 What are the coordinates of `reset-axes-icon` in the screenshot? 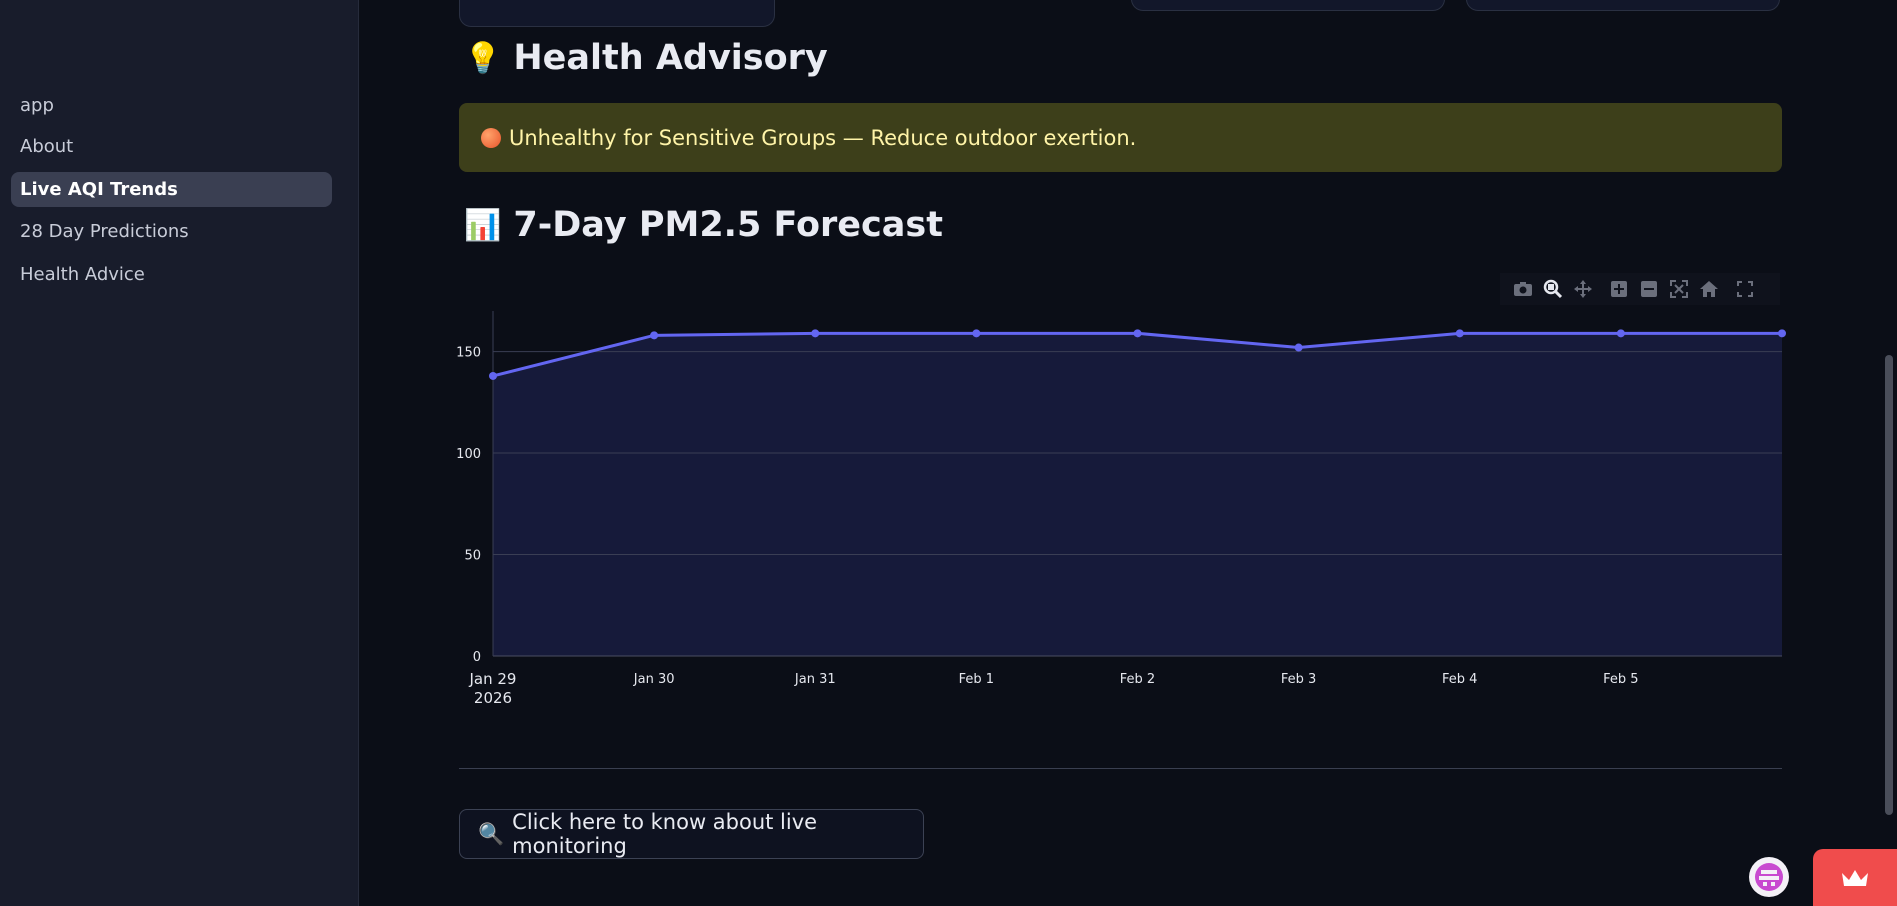 It's located at (1709, 289).